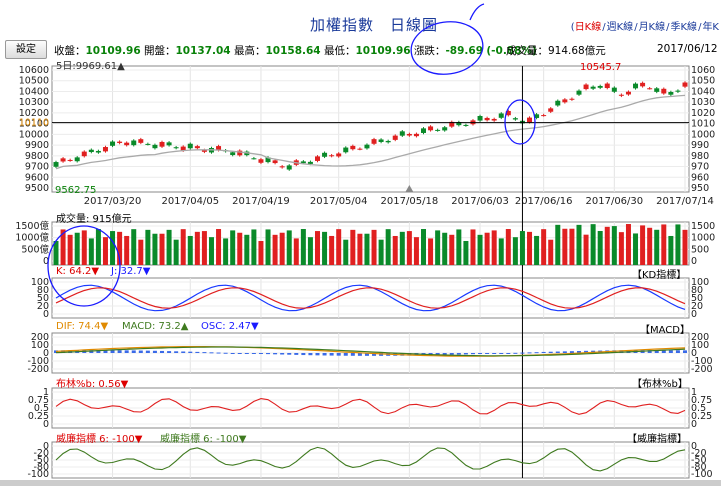 This screenshot has width=721, height=486. I want to click on annotation-circle-change, so click(447, 48).